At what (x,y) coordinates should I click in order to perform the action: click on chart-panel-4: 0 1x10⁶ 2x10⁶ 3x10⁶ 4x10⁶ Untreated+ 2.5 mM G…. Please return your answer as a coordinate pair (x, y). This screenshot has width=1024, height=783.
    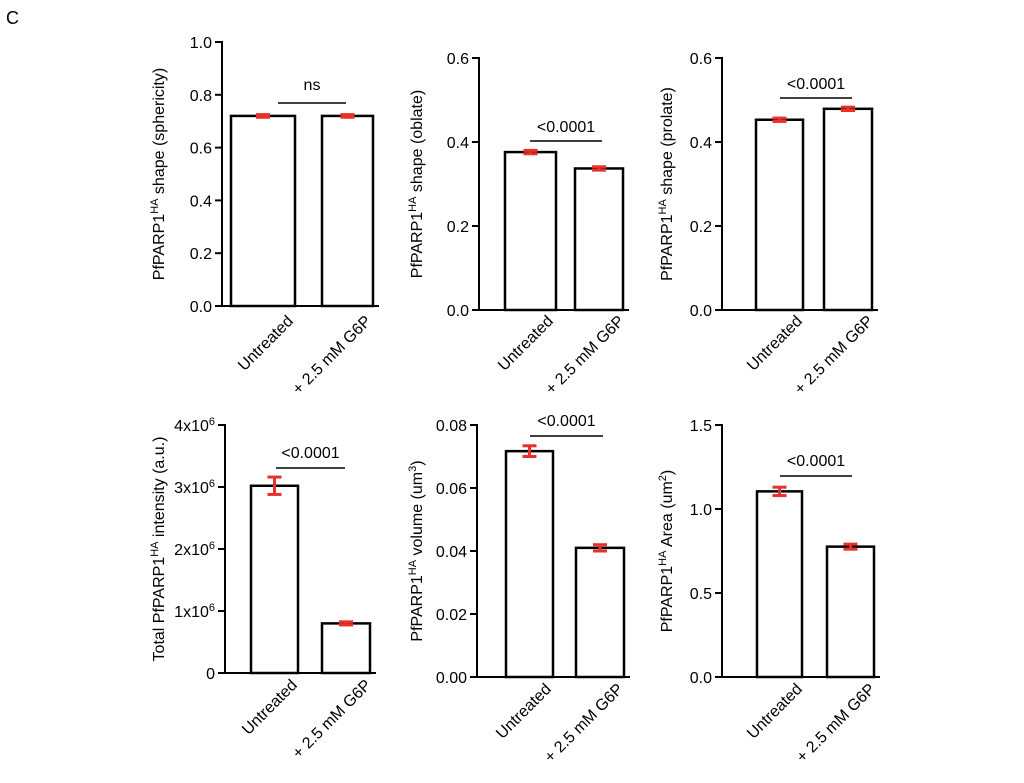
    Looking at the image, I should click on (262, 589).